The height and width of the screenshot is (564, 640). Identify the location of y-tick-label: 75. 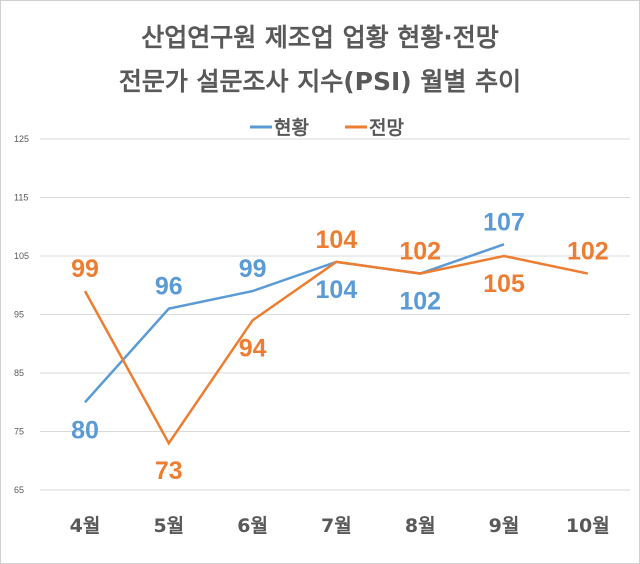
(19, 432).